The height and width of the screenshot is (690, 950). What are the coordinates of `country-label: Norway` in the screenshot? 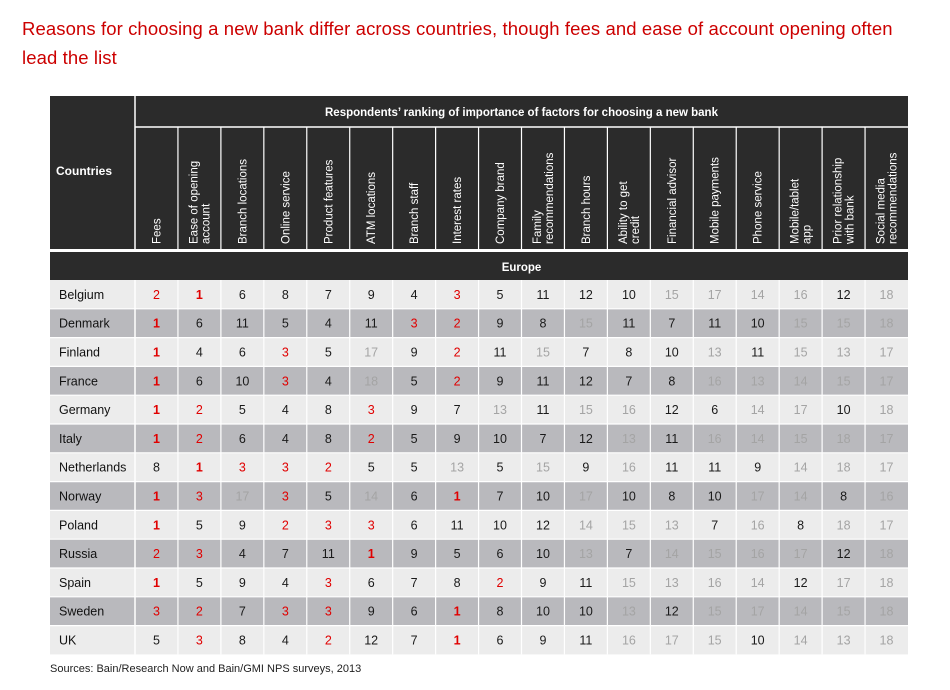 It's located at (80, 497).